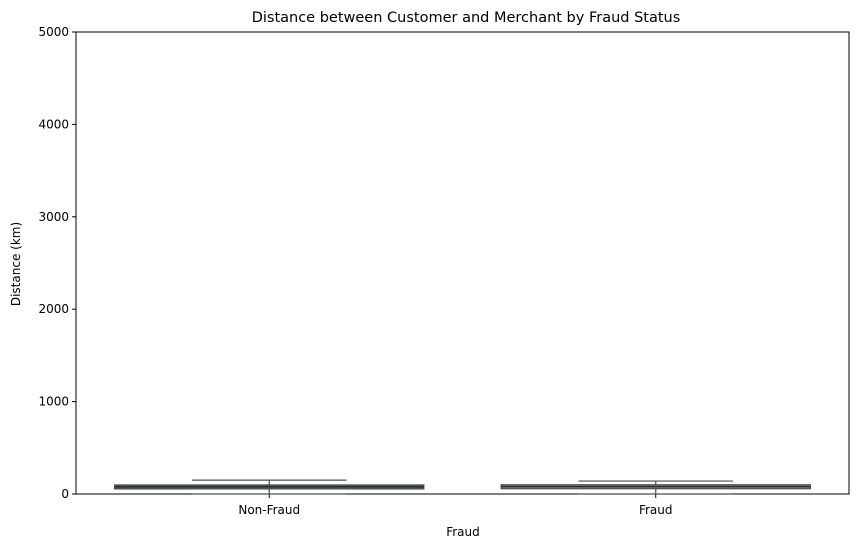 This screenshot has height=547, width=859. What do you see at coordinates (463, 532) in the screenshot?
I see `x-axis-label: Fraud` at bounding box center [463, 532].